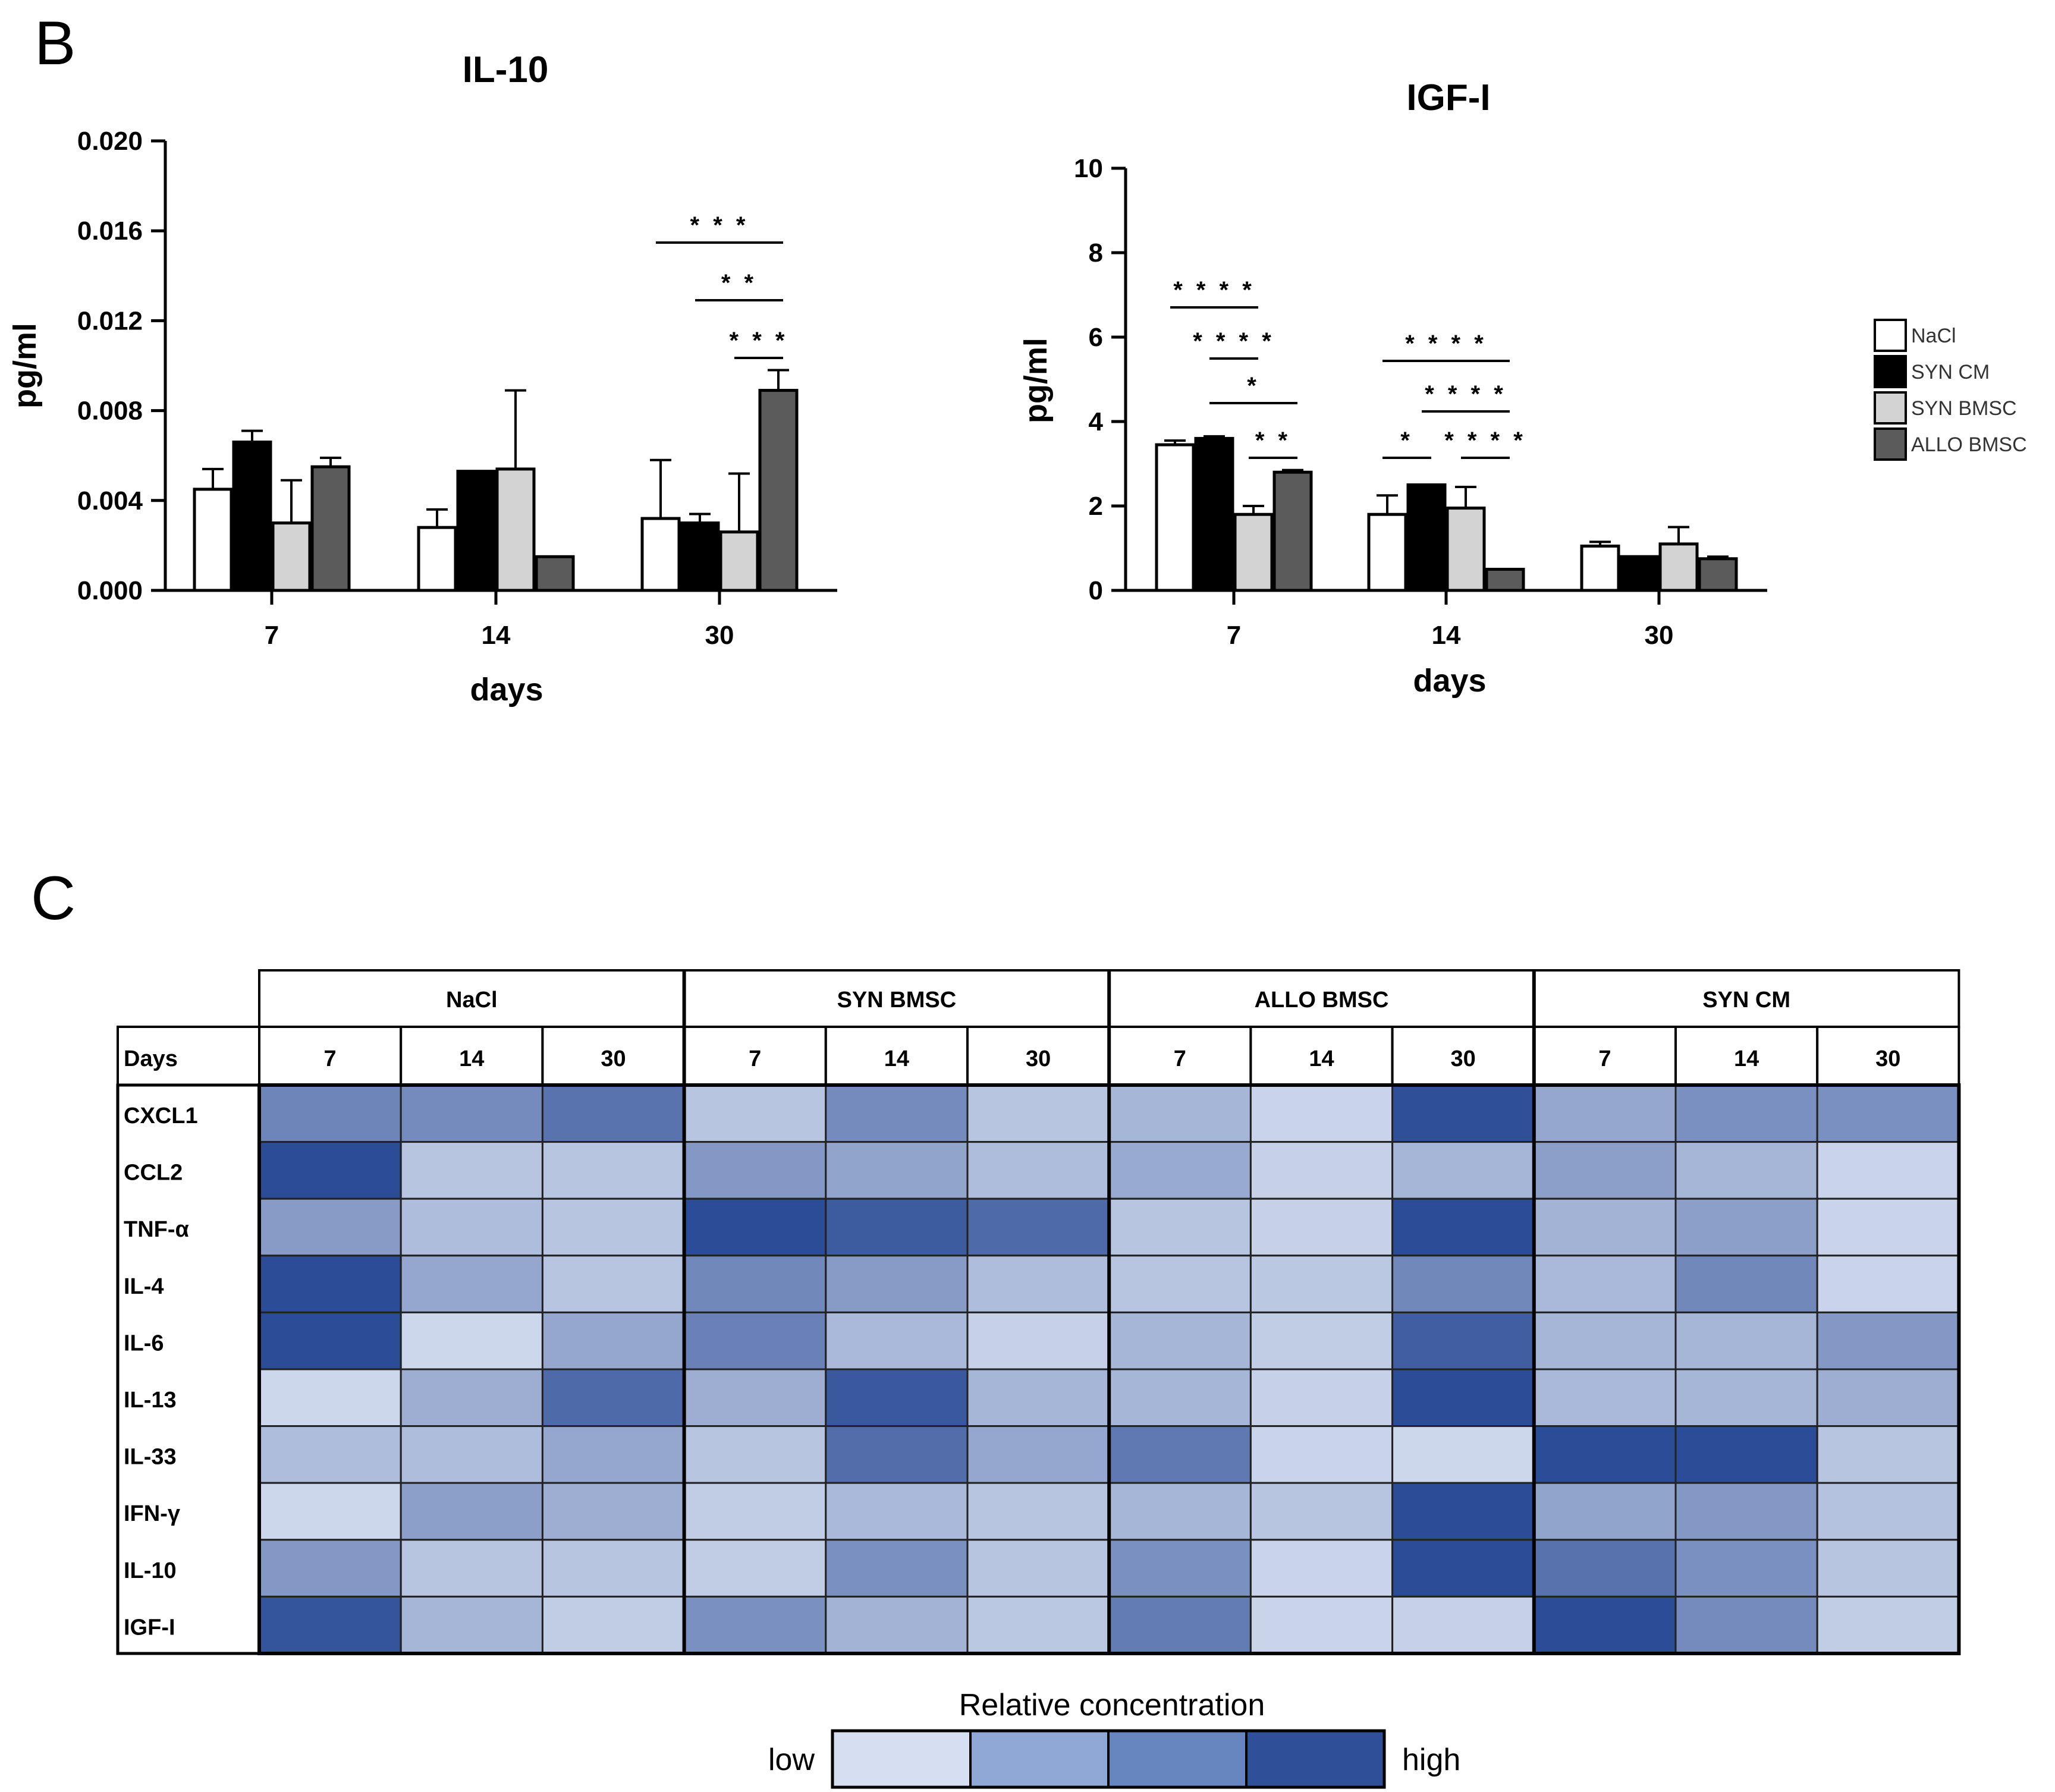 The image size is (2055, 1792). I want to click on group-header: ALLO BMSC, so click(1322, 1000).